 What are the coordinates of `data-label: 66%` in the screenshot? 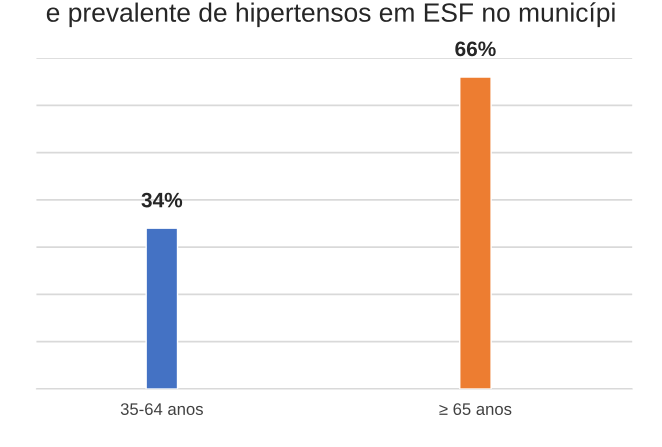 It's located at (475, 48).